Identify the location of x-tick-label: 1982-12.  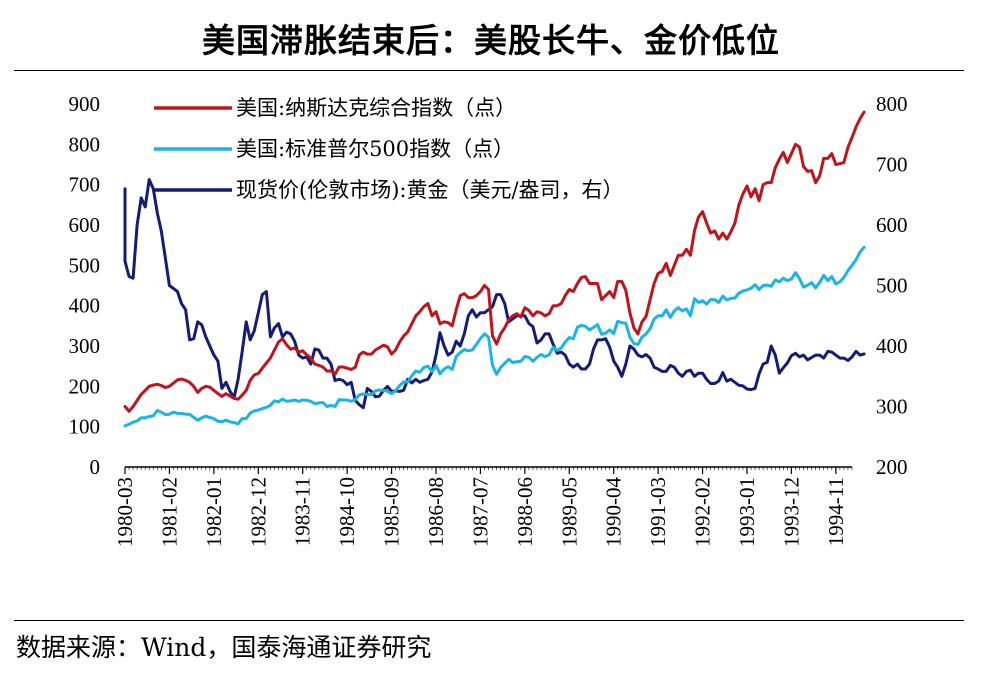
(258, 512).